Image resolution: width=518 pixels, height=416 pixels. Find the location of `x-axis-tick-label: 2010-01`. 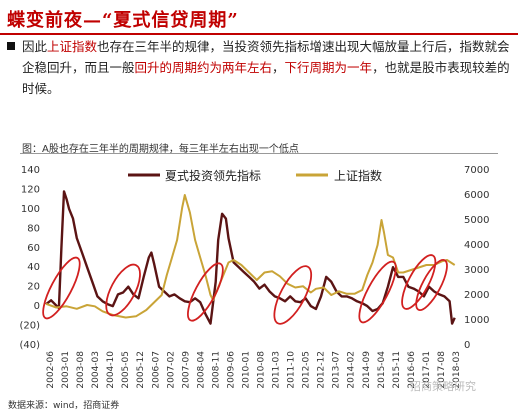

x-axis-tick-label: 2010-01 is located at coordinates (246, 370).